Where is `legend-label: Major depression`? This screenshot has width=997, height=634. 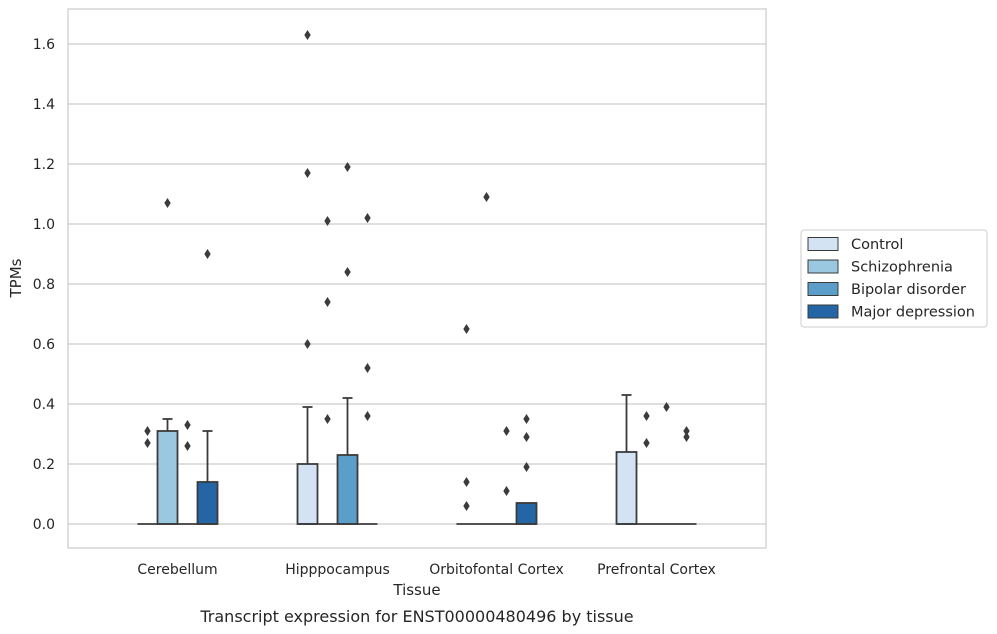 legend-label: Major depression is located at coordinates (913, 313).